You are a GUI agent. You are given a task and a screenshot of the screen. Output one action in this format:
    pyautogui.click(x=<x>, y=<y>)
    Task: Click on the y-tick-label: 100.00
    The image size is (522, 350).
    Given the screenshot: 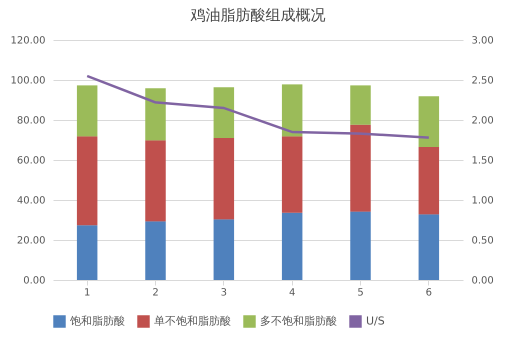 What is the action you would take?
    pyautogui.click(x=28, y=81)
    